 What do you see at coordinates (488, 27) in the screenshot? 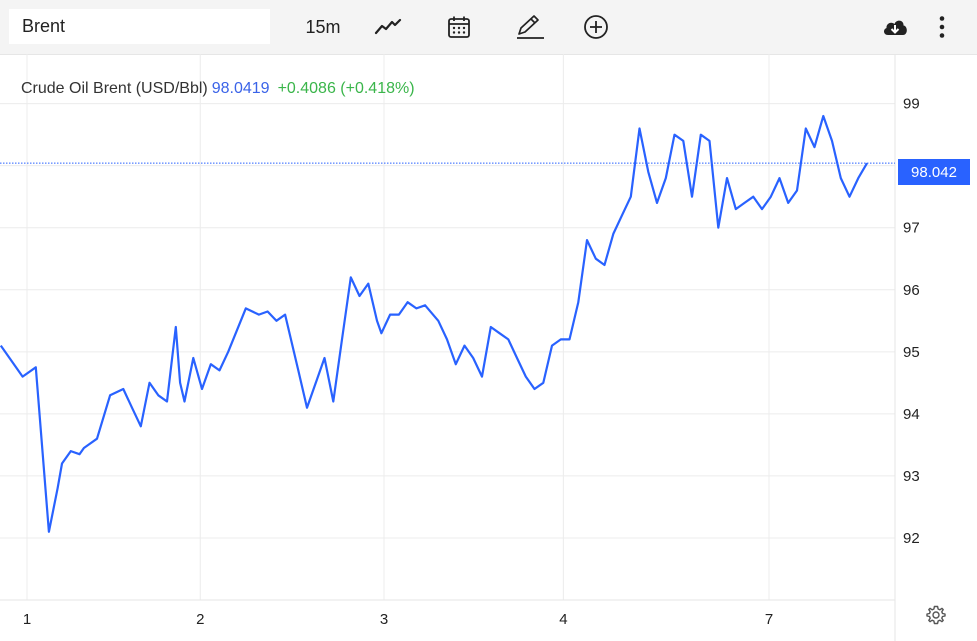
I see `toolbar: 15m` at bounding box center [488, 27].